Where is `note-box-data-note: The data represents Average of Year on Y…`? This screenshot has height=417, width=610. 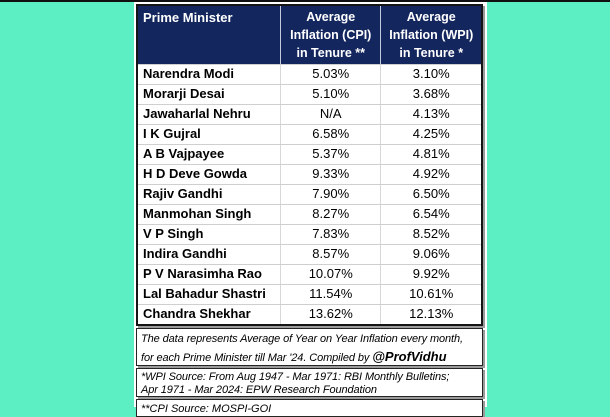
note-box-data-note: The data represents Average of Year on Y… is located at coordinates (309, 347).